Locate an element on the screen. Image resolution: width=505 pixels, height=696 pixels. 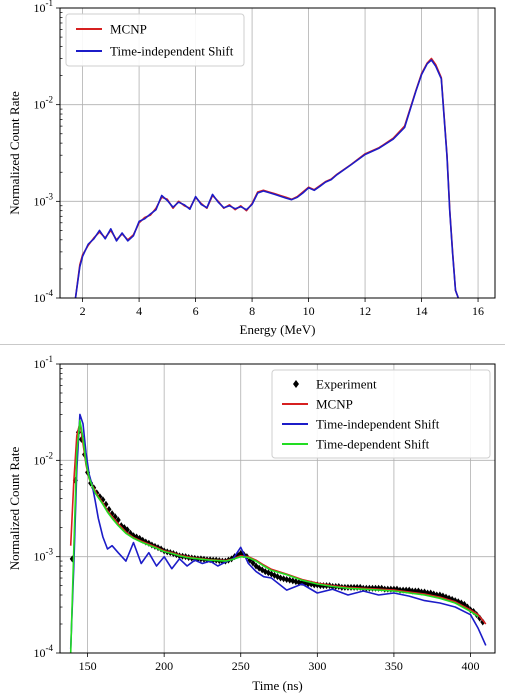
energy-x-tick-label: 12 is located at coordinates (365, 311).